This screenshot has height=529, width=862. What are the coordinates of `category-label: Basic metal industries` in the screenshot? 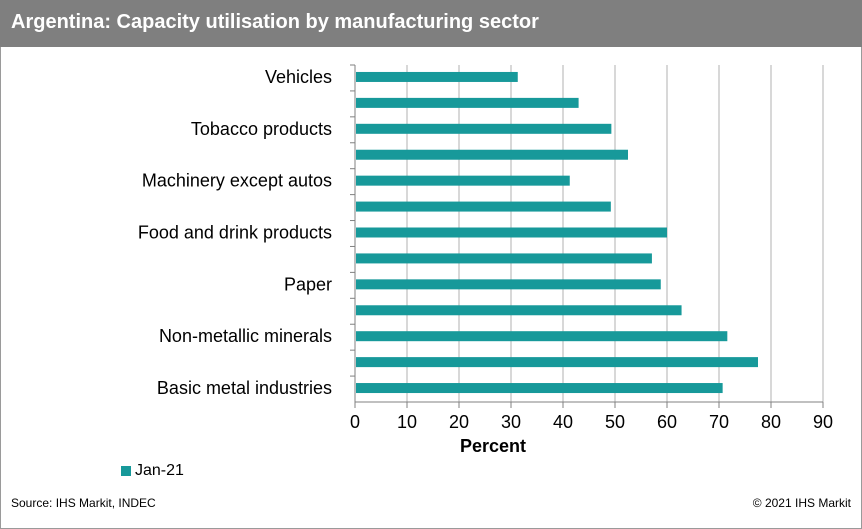 It's located at (244, 388).